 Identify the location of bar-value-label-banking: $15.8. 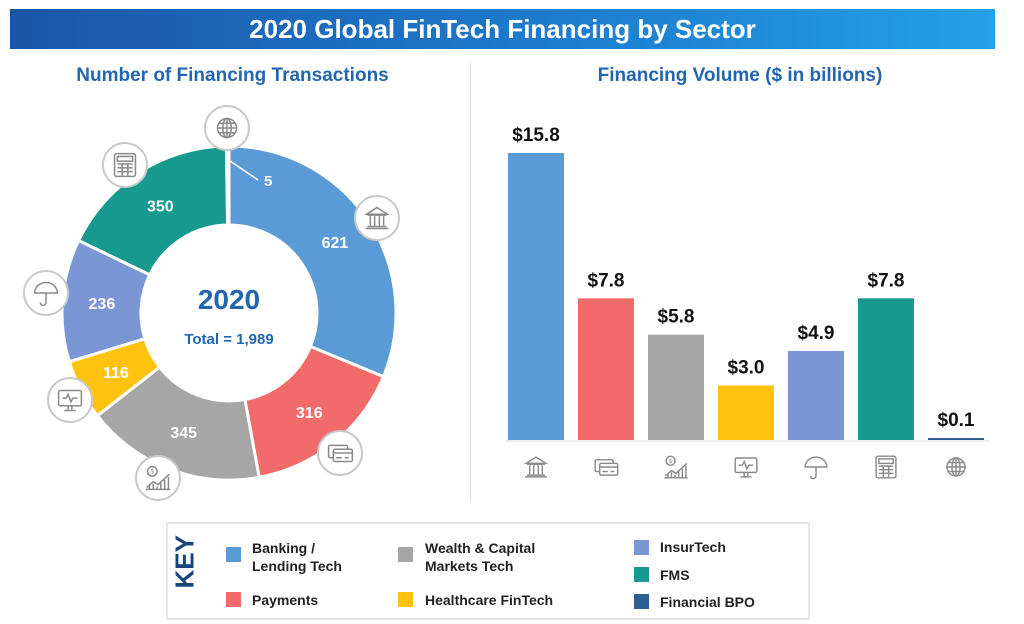
(536, 135).